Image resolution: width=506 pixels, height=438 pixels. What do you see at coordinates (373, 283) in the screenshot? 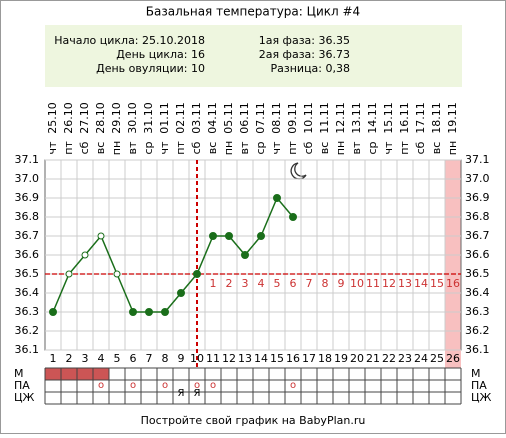
I see `phase2-number: 11` at bounding box center [373, 283].